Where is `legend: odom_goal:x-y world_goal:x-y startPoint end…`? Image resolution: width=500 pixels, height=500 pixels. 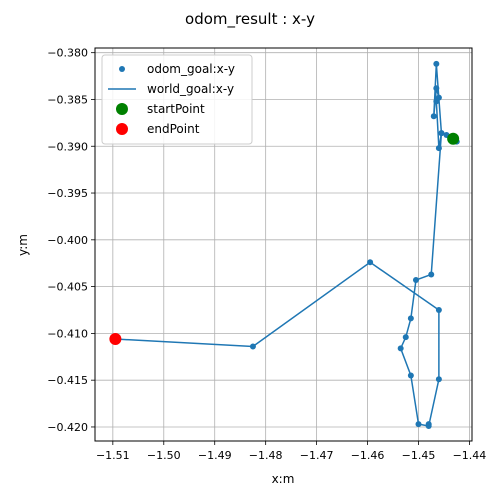 legend: odom_goal:x-y world_goal:x-y startPoint end… is located at coordinates (177, 99).